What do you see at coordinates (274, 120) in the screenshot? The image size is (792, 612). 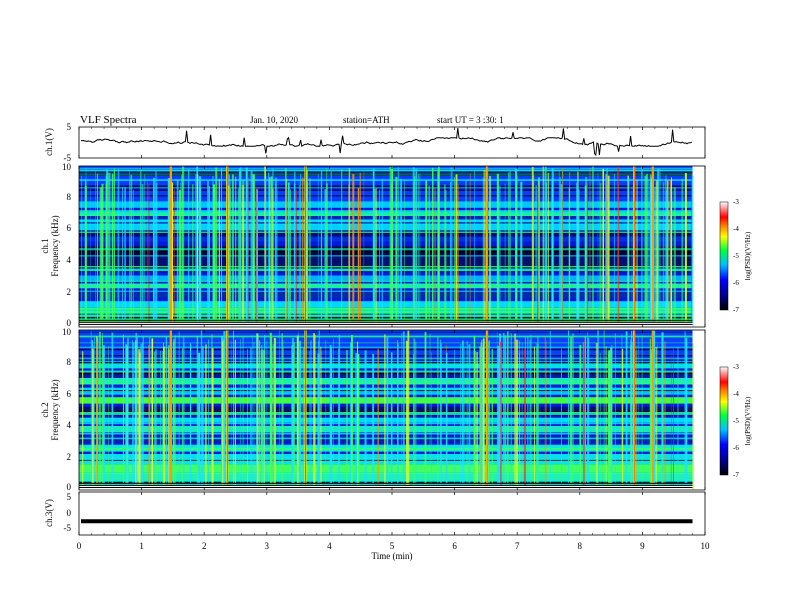 I see `date-label: Jan. 10, 2020` at bounding box center [274, 120].